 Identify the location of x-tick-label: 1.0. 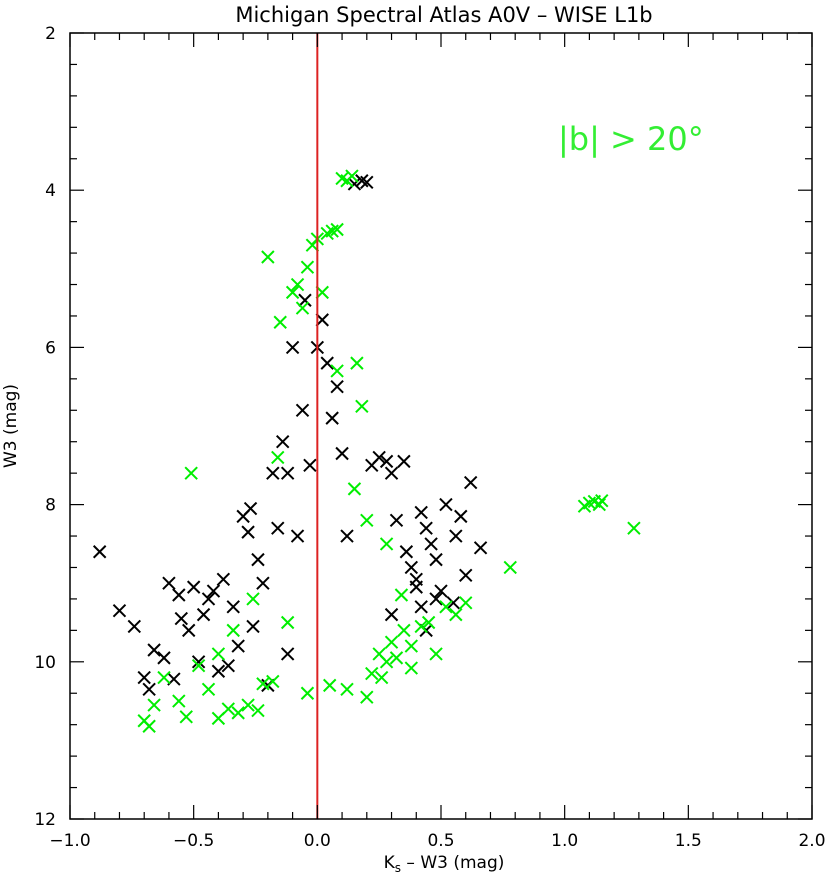
(564, 841).